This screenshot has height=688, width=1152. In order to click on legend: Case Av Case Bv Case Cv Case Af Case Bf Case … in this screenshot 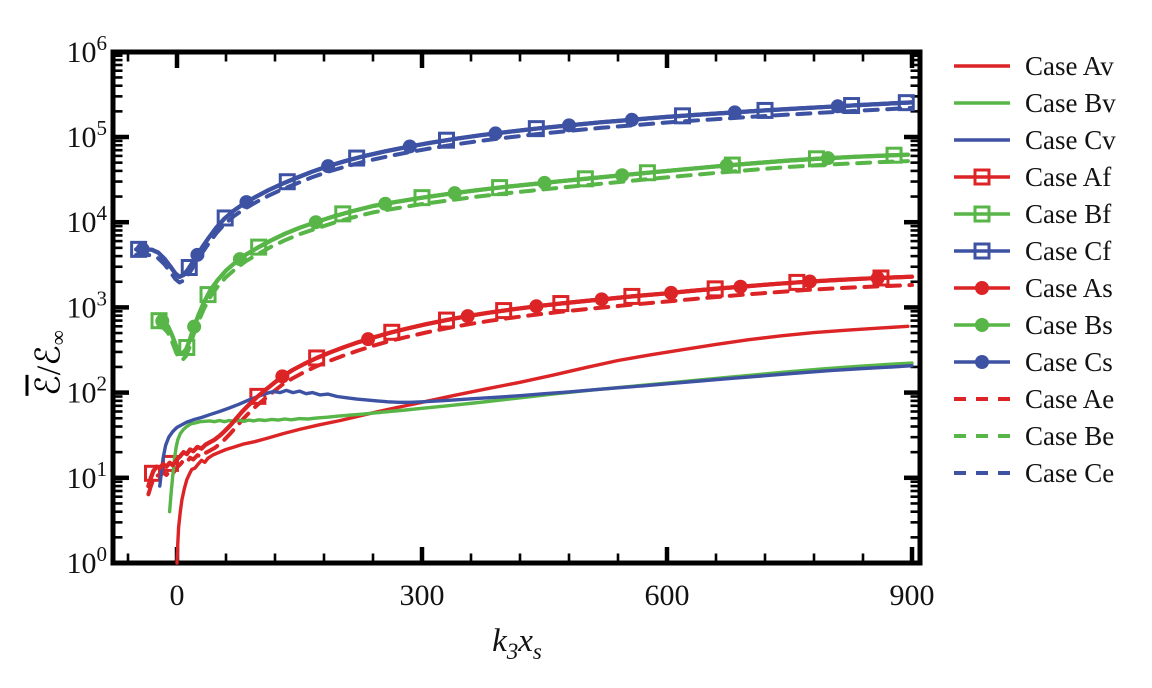, I will do `click(1052, 274)`.